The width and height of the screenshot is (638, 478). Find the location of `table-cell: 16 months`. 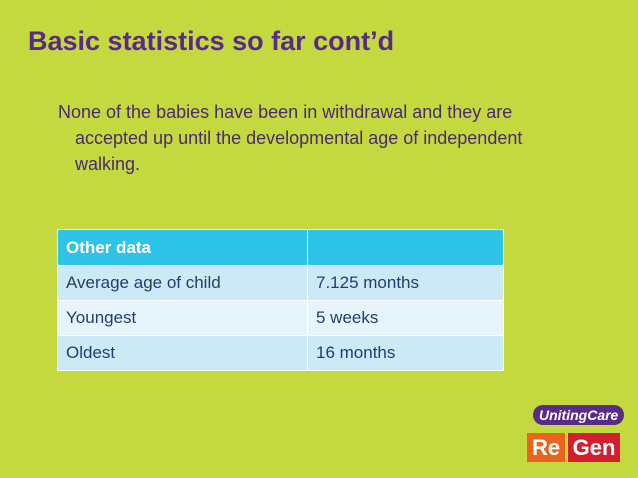

table-cell: 16 months is located at coordinates (405, 353).